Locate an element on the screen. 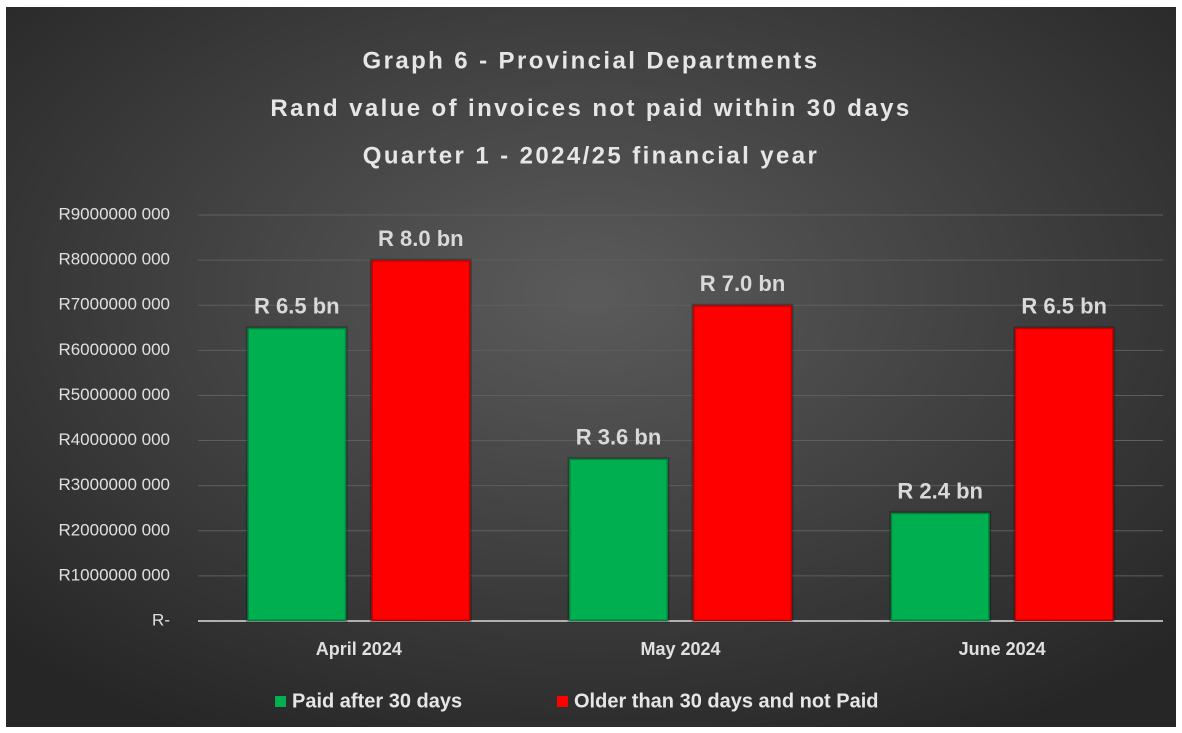  x-tick-label: April 2024 is located at coordinates (359, 649).